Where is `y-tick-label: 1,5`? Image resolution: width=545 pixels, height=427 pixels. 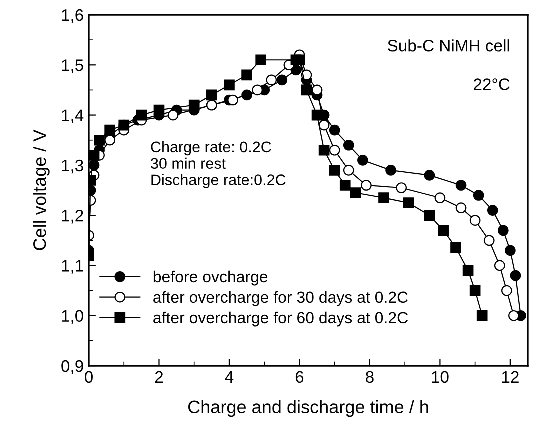 y-tick-label: 1,5 is located at coordinates (73, 67).